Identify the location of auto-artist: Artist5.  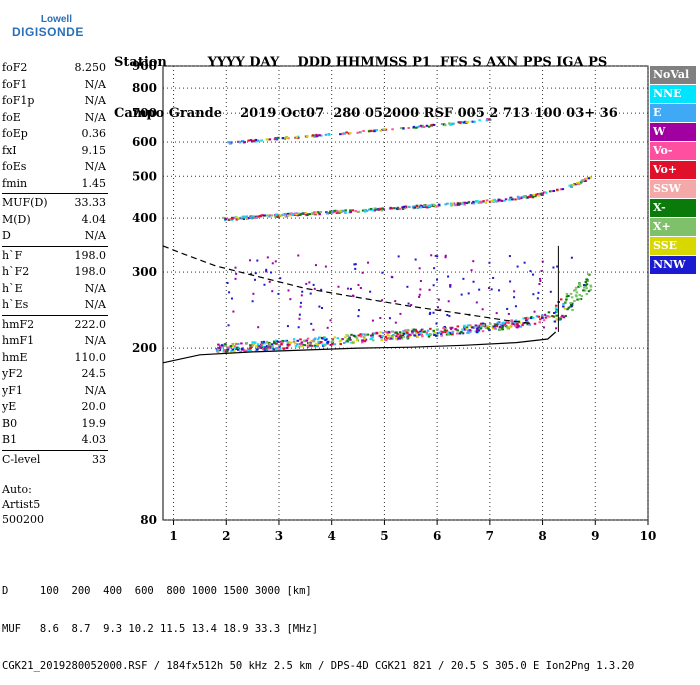
(21, 504).